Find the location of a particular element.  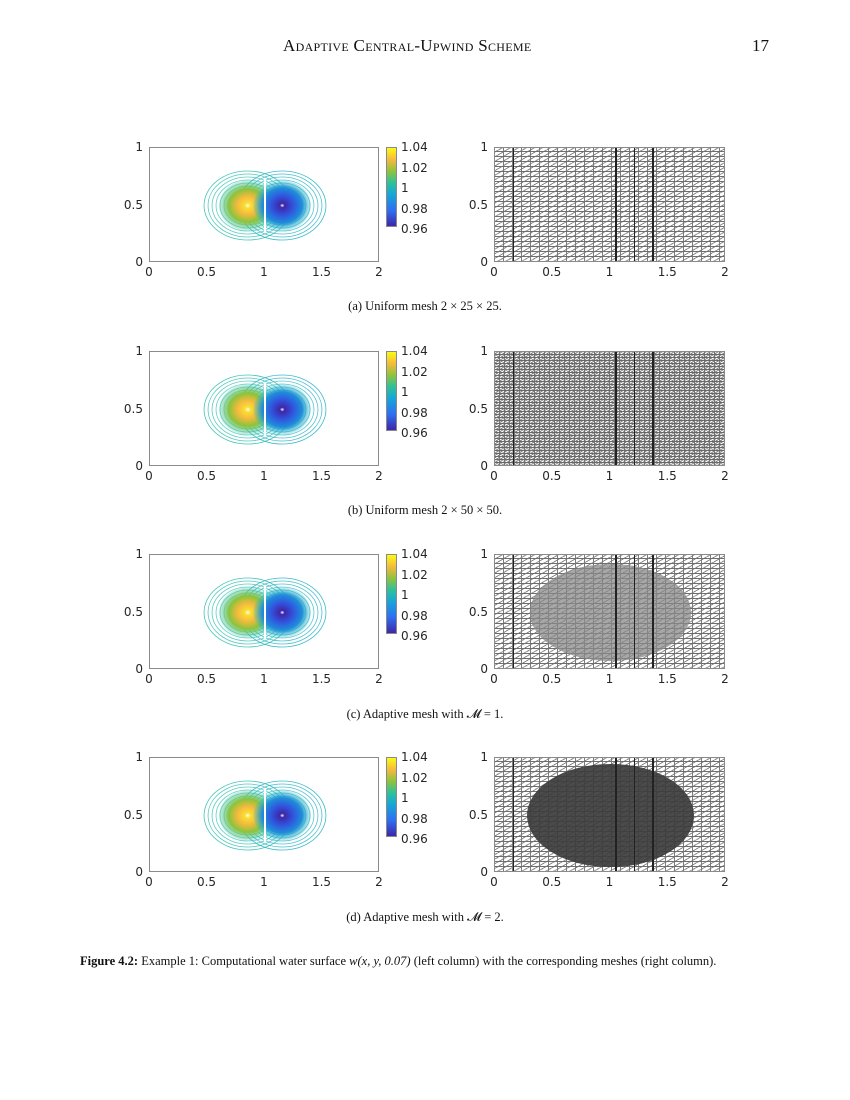

subfigure-caption: (d) Adaptive mesh with 𝓜 = 2. is located at coordinates (425, 917).